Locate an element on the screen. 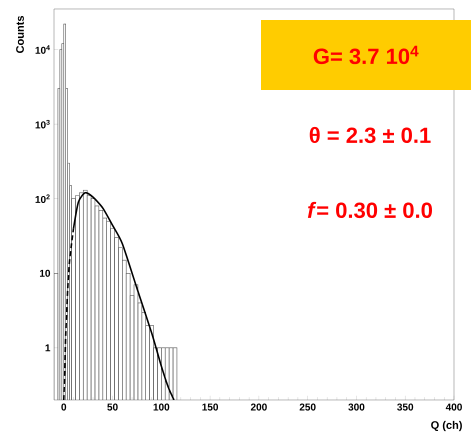  y-tick-label: 10$^{2}$ is located at coordinates (43, 199).